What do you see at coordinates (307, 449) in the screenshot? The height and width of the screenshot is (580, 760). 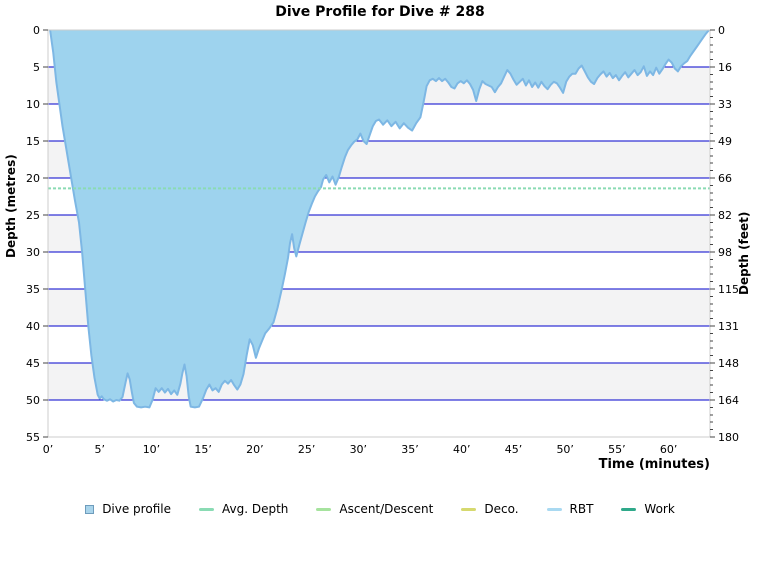 I see `time-tick-label: 25’` at bounding box center [307, 449].